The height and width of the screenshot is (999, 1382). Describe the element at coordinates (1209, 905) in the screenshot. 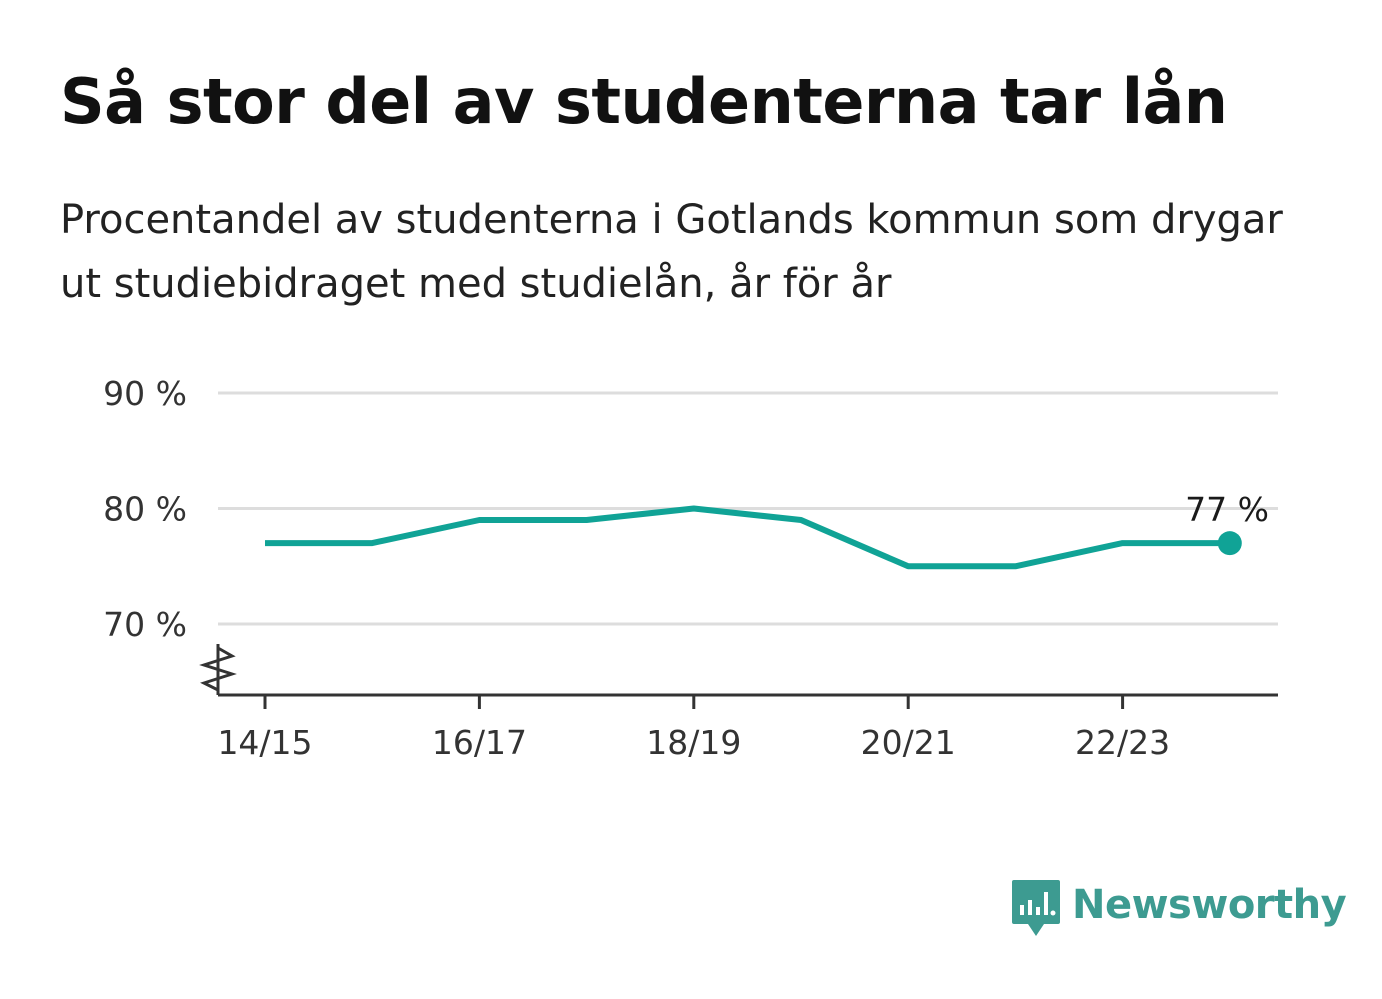

I see `brand-name: Newsworthy` at that location.